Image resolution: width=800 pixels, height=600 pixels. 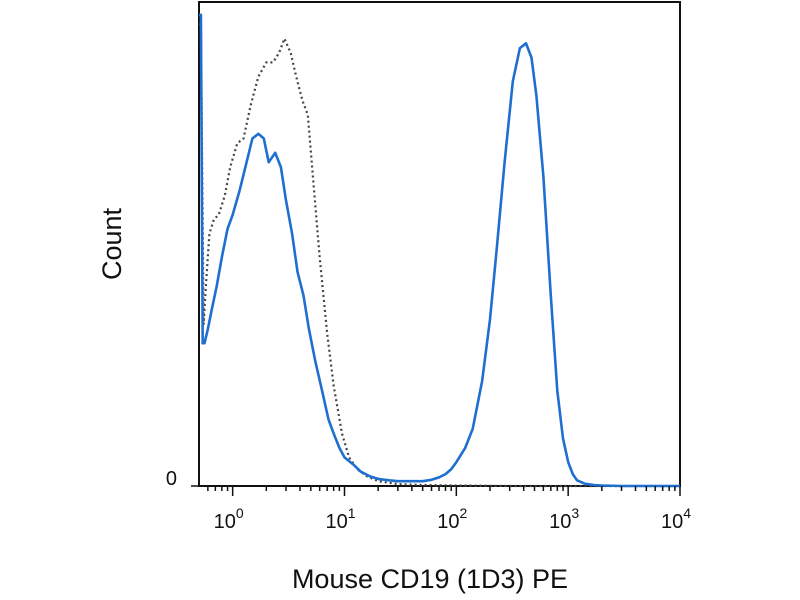 I want to click on x-tick-label: 10³, so click(x=564, y=519).